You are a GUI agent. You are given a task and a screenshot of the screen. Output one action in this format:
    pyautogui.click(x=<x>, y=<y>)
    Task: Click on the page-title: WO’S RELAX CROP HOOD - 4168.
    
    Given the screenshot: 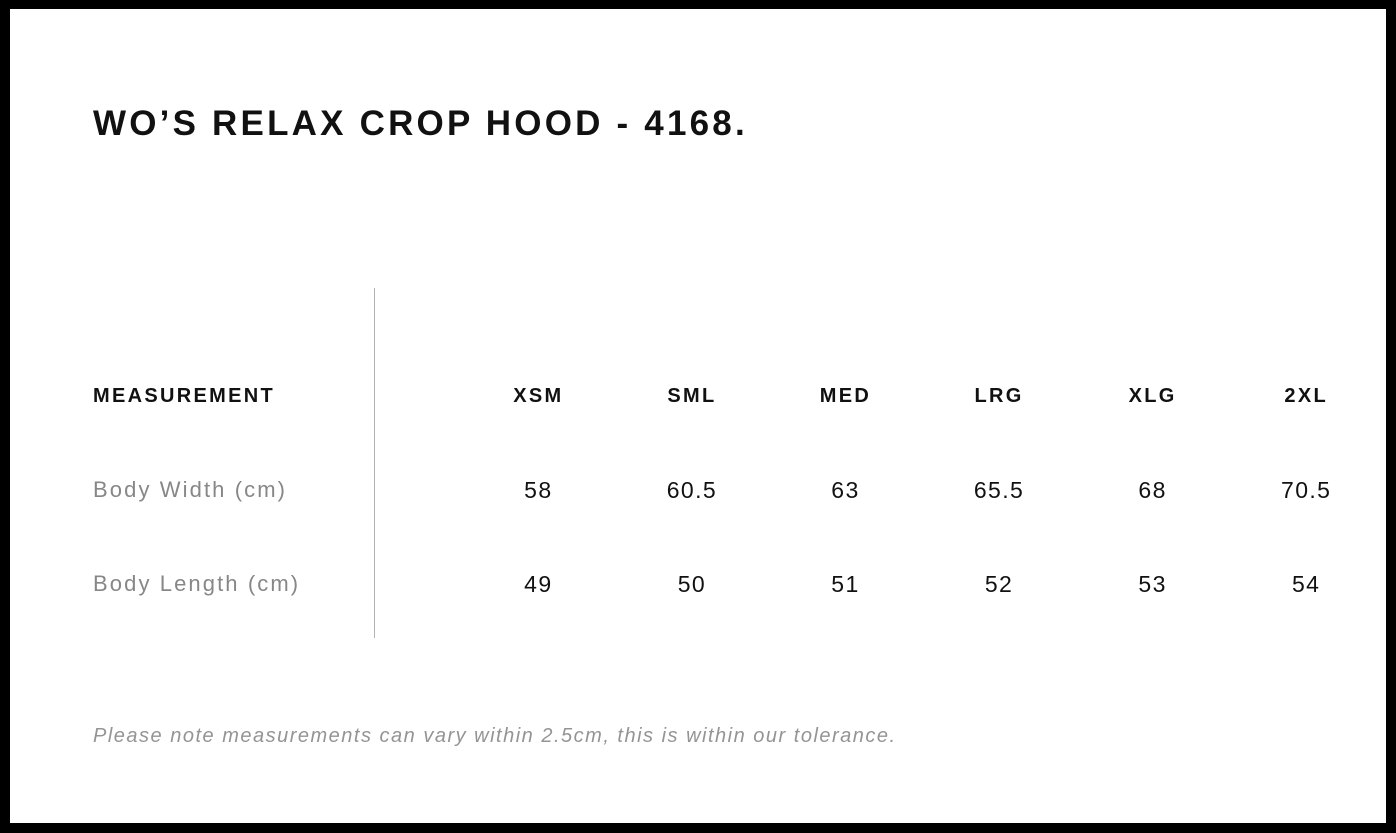 What is the action you would take?
    pyautogui.click(x=420, y=123)
    